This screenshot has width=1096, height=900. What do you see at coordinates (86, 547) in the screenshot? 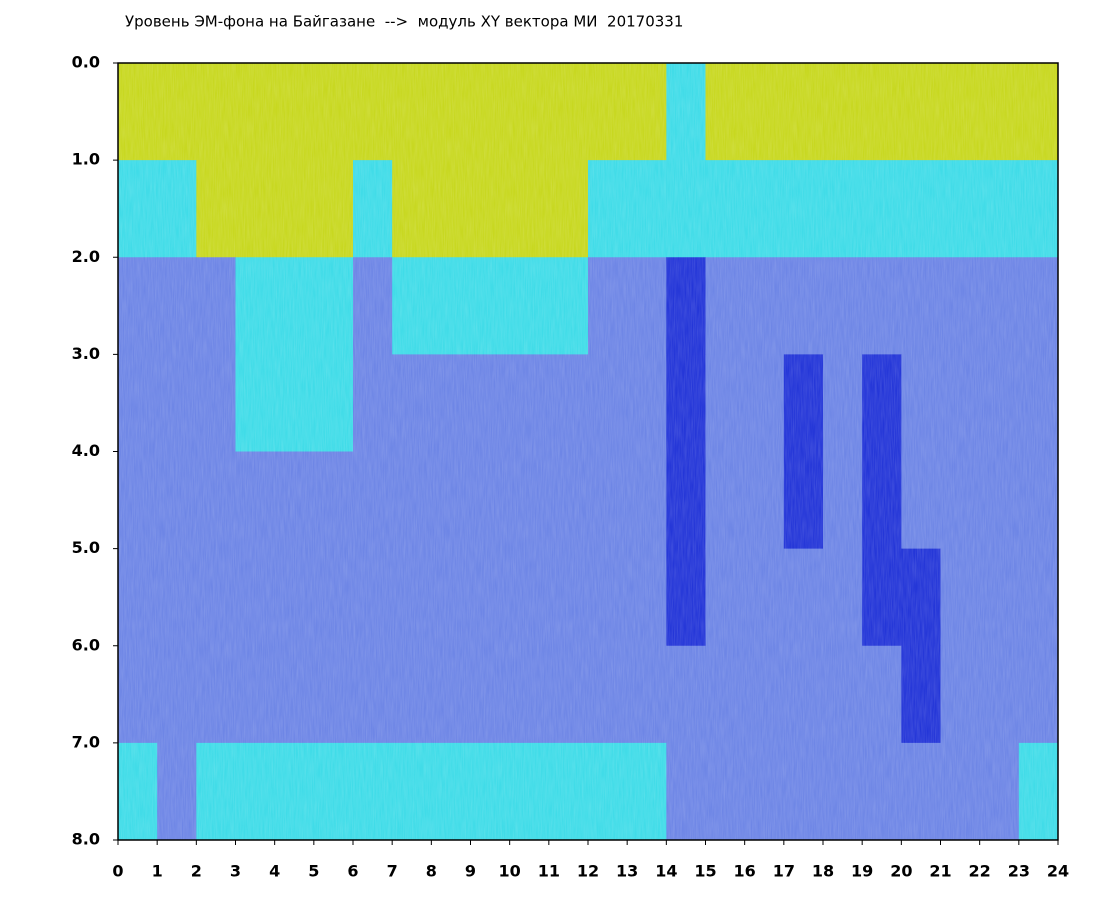
I see `y-tick-label: 5.0` at bounding box center [86, 547].